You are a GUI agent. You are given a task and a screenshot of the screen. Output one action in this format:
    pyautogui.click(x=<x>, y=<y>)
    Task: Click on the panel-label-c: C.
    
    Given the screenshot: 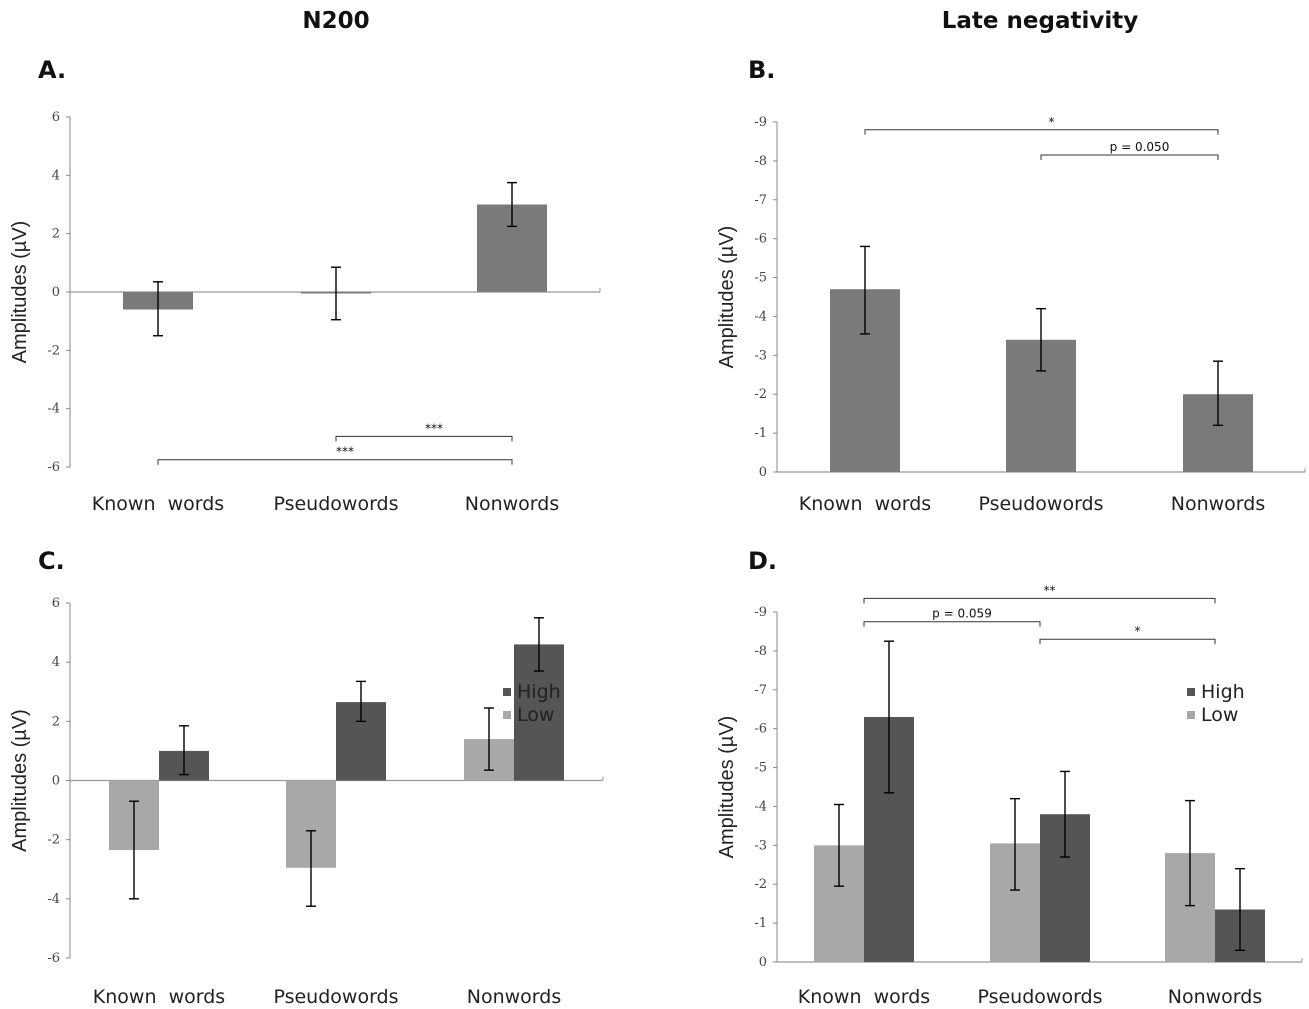 What is the action you would take?
    pyautogui.click(x=51, y=561)
    